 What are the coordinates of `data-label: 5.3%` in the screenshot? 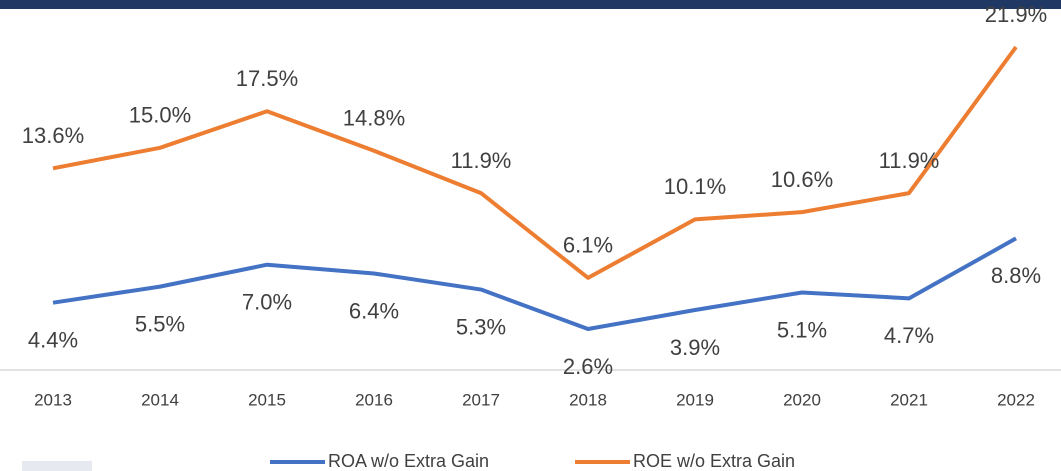 It's located at (481, 326).